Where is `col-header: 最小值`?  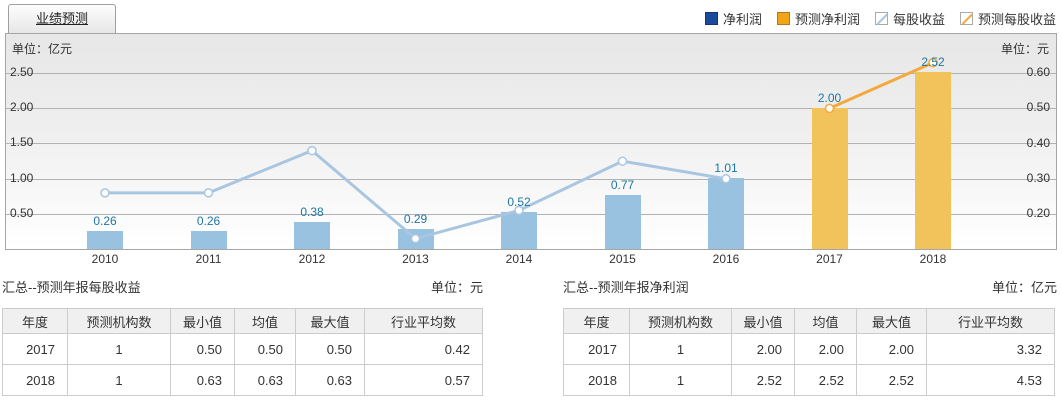 col-header: 最小值 is located at coordinates (763, 321).